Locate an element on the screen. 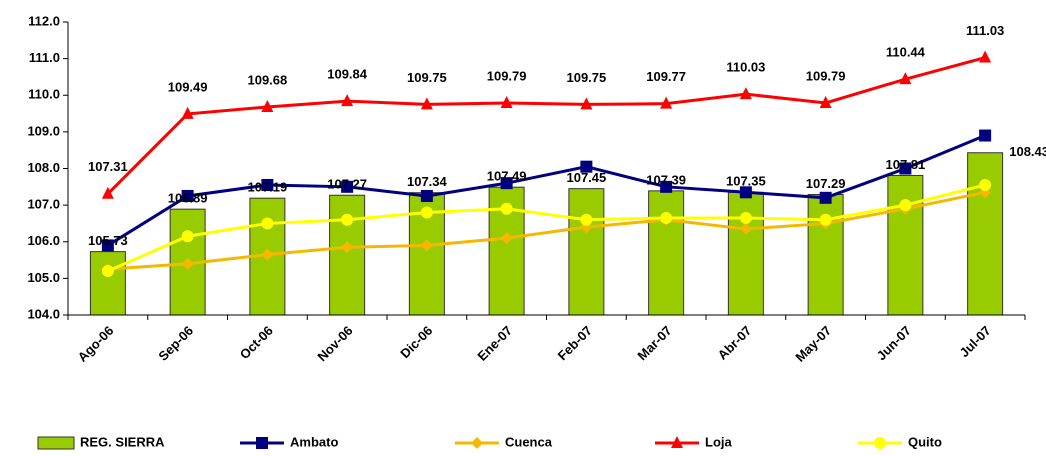  line is located at coordinates (546, 230).